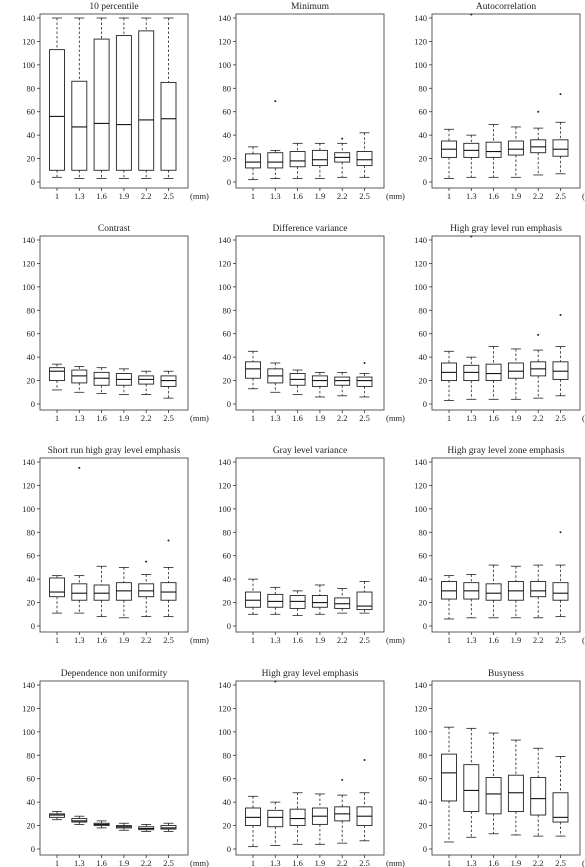 This screenshot has height=867, width=585. What do you see at coordinates (310, 674) in the screenshot?
I see `chart-title: High gray level emphasis` at bounding box center [310, 674].